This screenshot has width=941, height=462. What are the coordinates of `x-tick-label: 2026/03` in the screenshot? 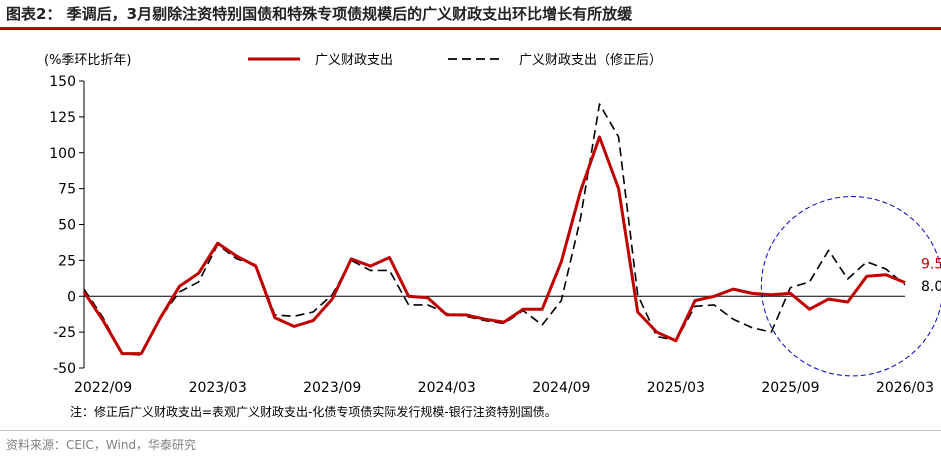 It's located at (905, 388).